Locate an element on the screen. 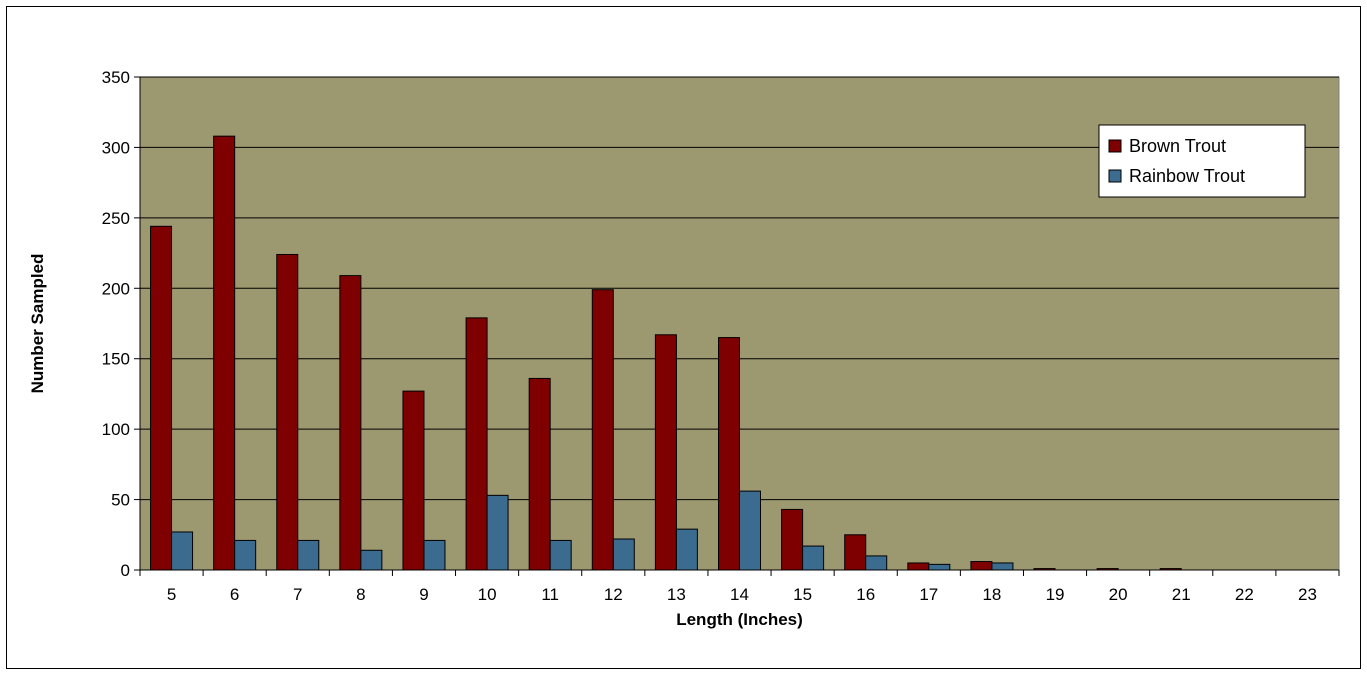  legend-label-rainbow-trout: Rainbow Trout is located at coordinates (1187, 176).